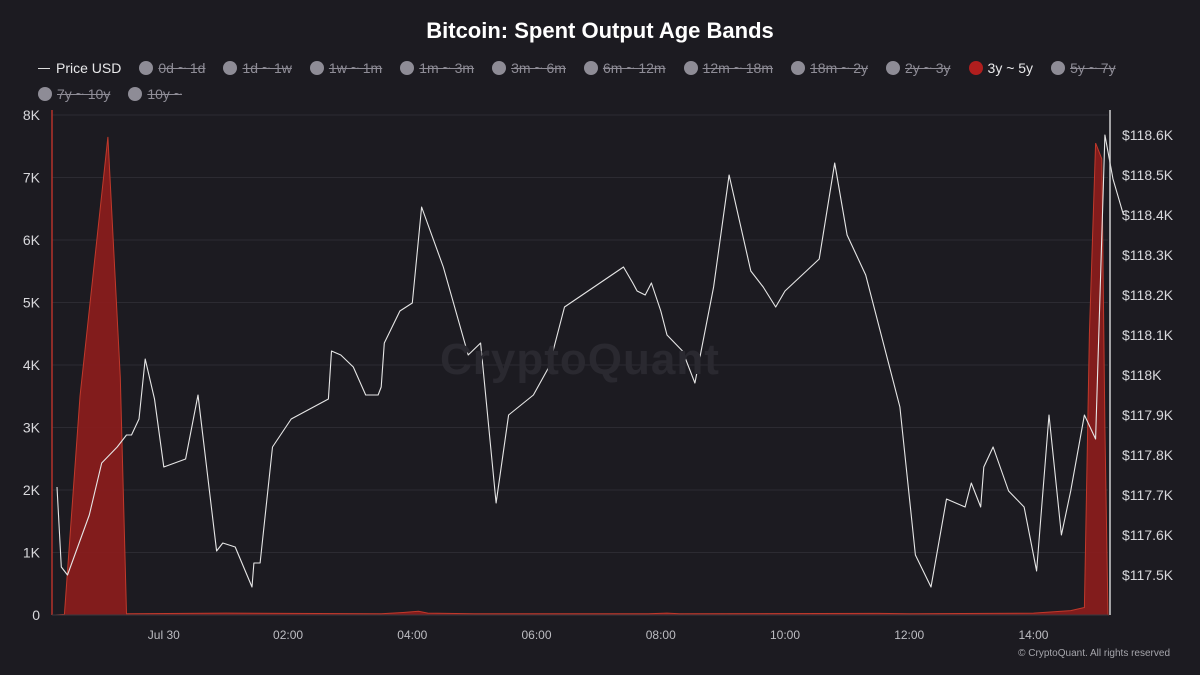 This screenshot has width=1200, height=675. Describe the element at coordinates (1033, 635) in the screenshot. I see `x-tick-label: 14:00` at that location.